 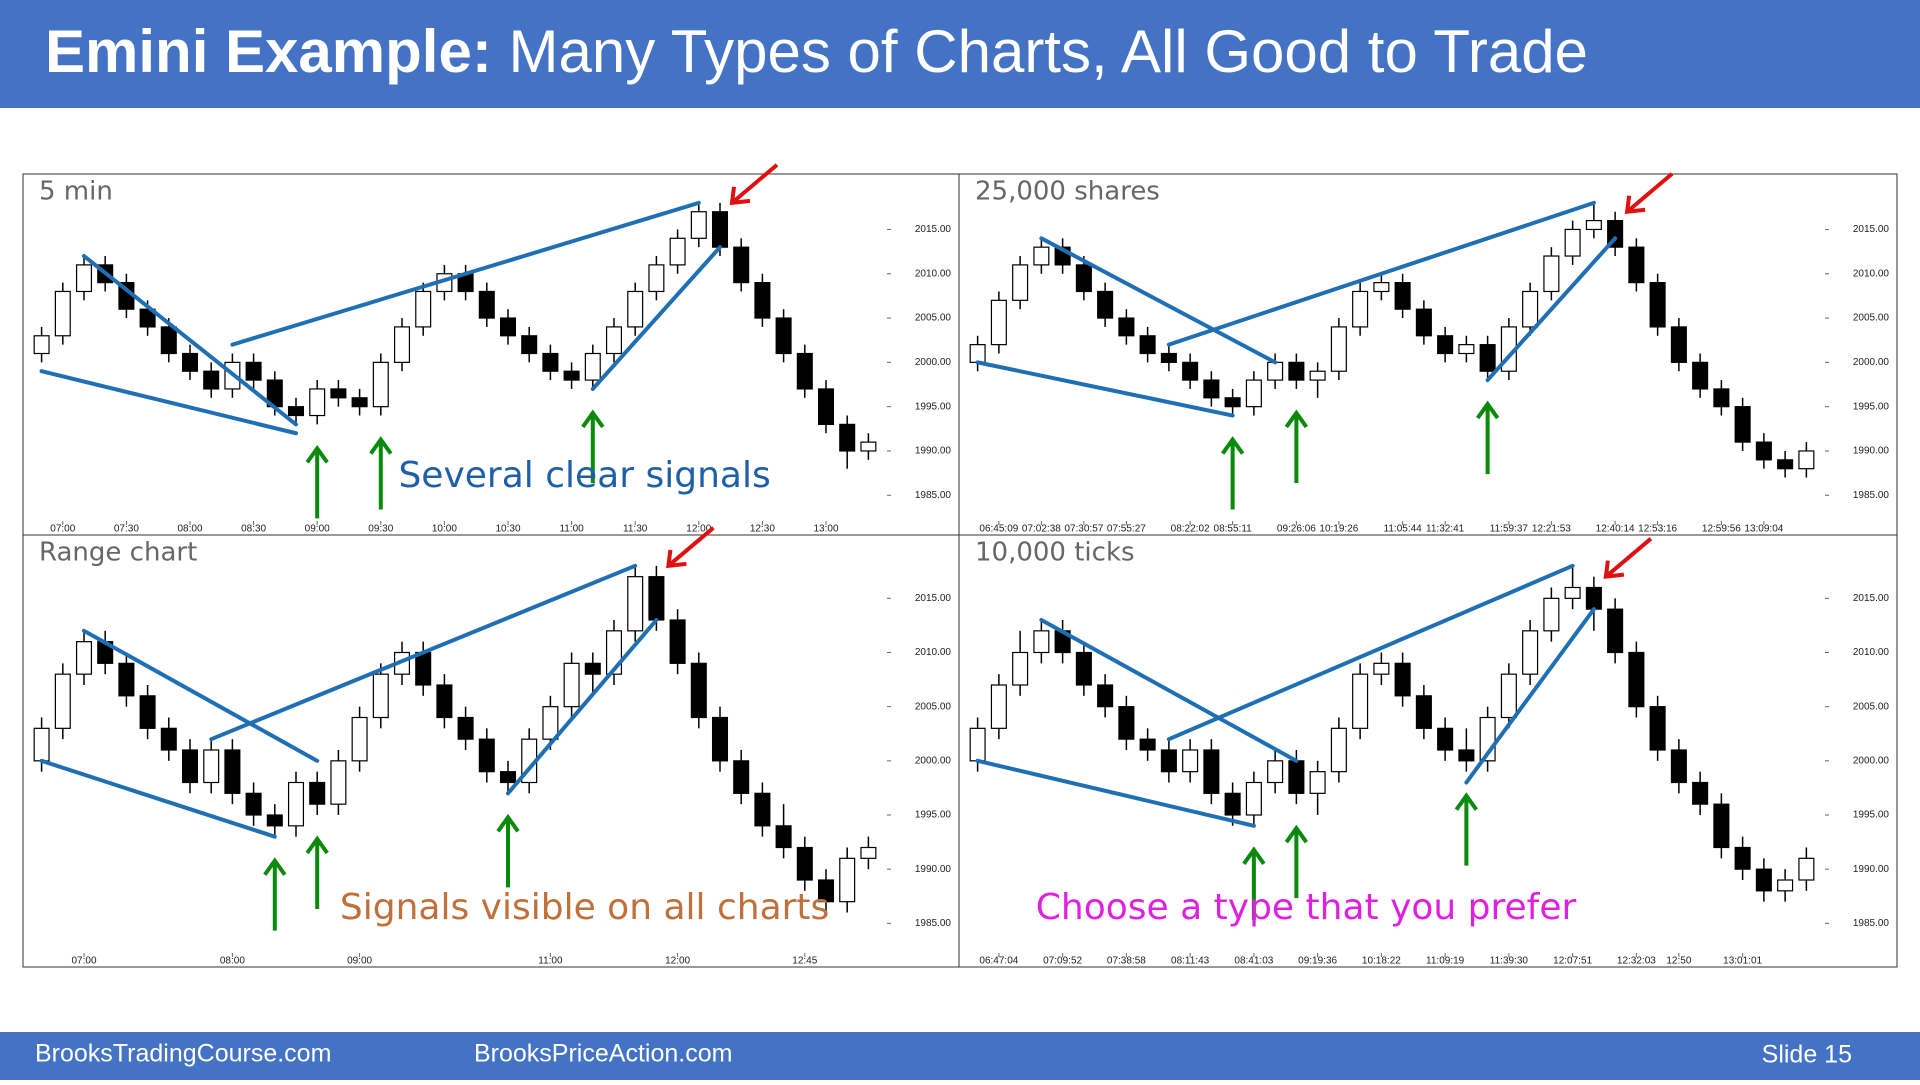 What do you see at coordinates (1509, 961) in the screenshot?
I see `x-tick-label: 11:39:30` at bounding box center [1509, 961].